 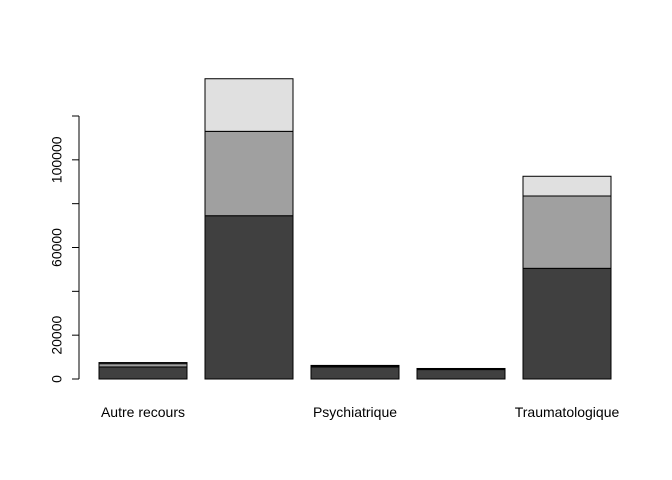 What do you see at coordinates (57, 247) in the screenshot?
I see `y-tick-label: 60000` at bounding box center [57, 247].